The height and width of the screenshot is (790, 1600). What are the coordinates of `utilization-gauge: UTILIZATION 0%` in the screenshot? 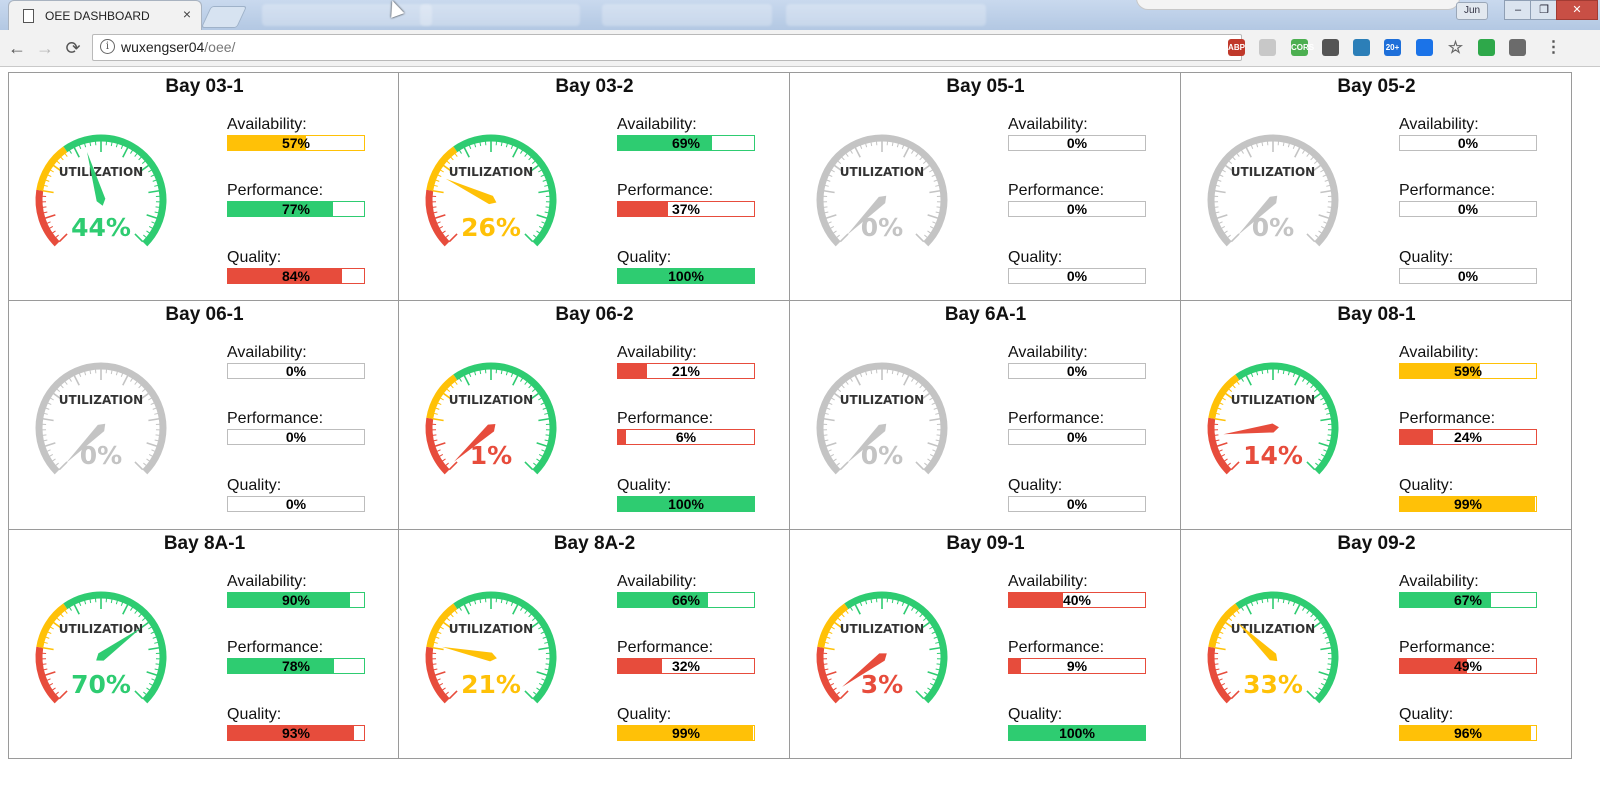 It's located at (882, 418).